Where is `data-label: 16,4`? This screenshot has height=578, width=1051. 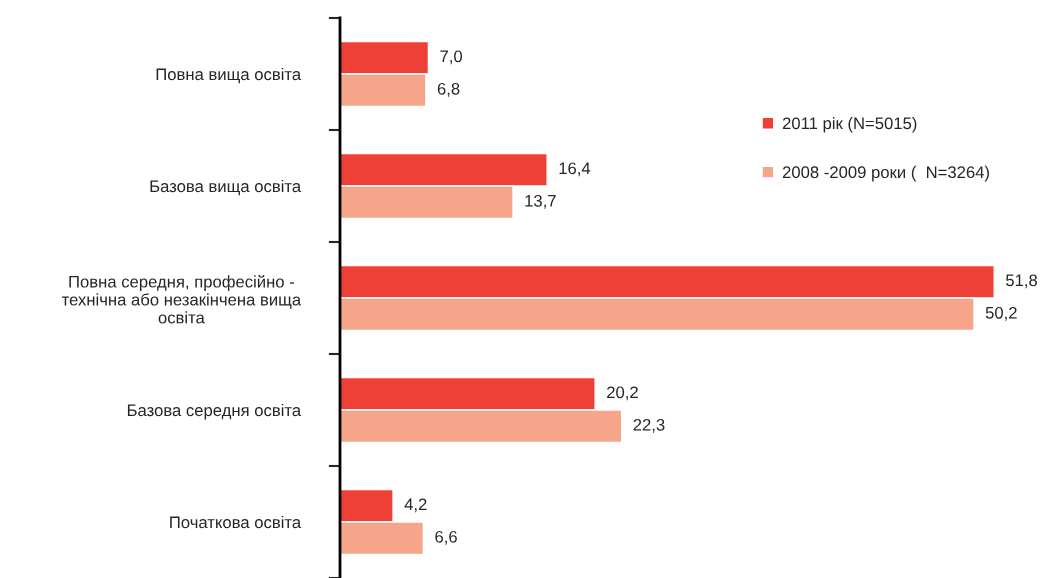
data-label: 16,4 is located at coordinates (575, 169).